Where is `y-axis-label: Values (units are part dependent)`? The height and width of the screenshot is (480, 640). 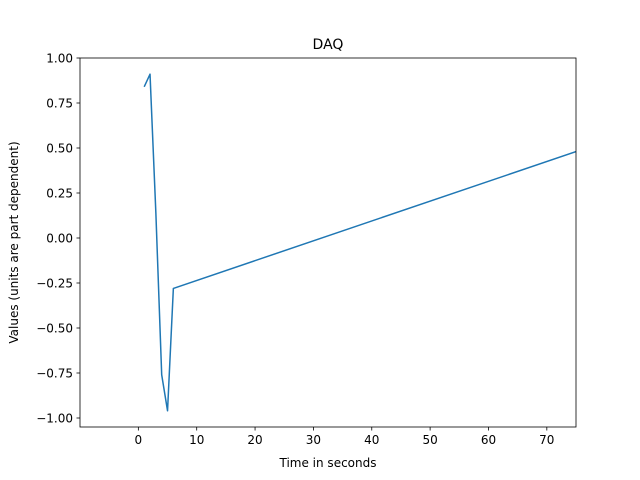 y-axis-label: Values (units are part dependent) is located at coordinates (14, 242).